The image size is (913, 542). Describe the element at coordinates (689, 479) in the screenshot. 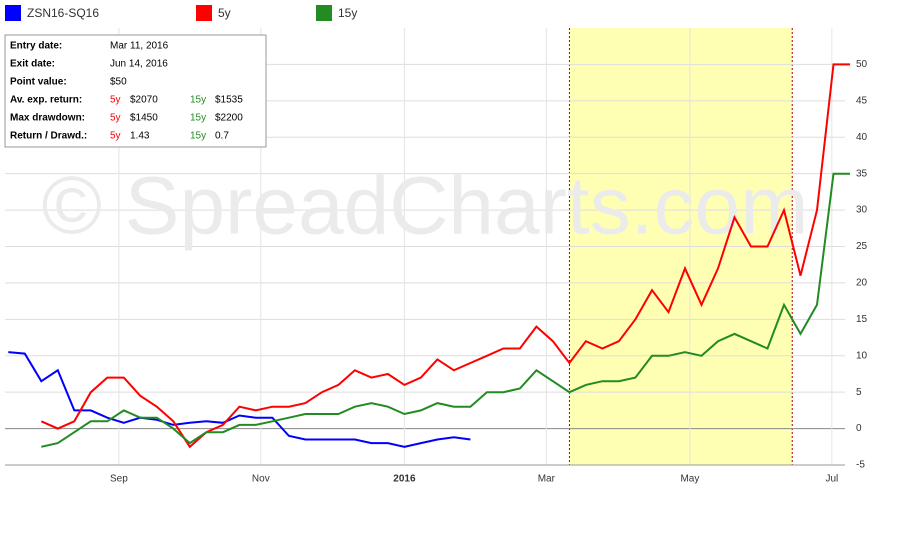

I see `x-tick-label: May` at that location.